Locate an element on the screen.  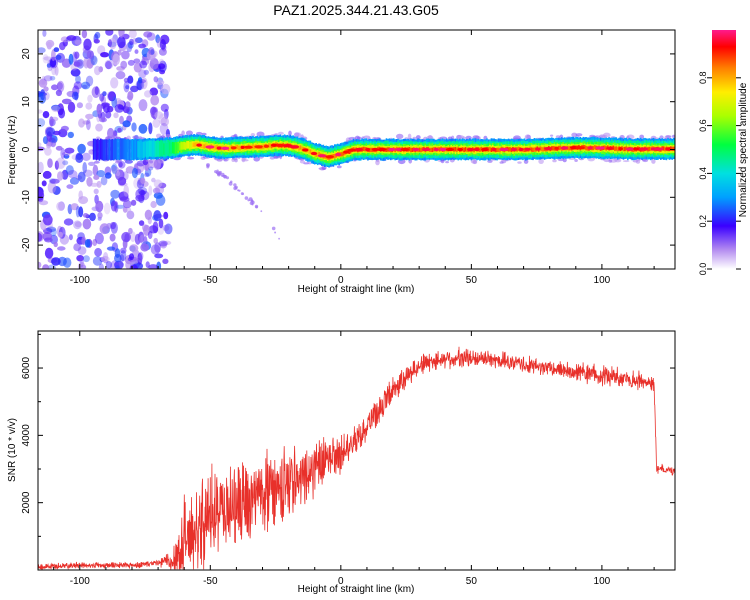
spectrogram-x-axis-label: Height of straight line (km) is located at coordinates (356, 289).